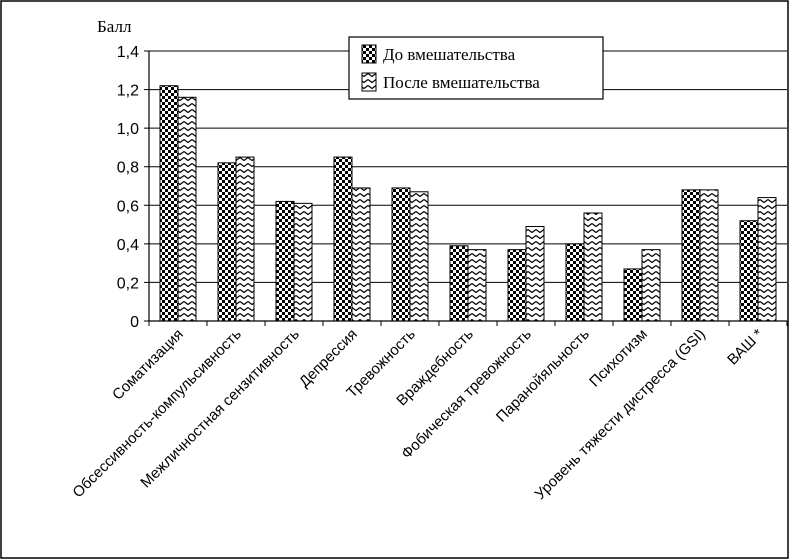  Describe the element at coordinates (369, 82) in the screenshot. I see `legend-swatch-after` at that location.